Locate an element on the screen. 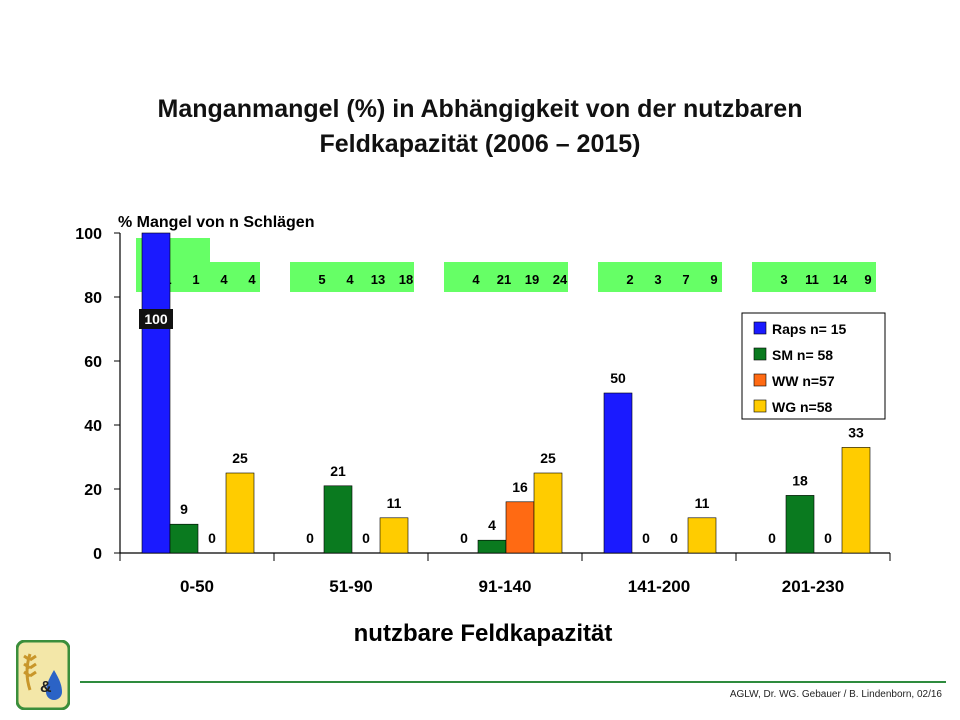 The image size is (960, 720). data-label: 16 is located at coordinates (520, 487).